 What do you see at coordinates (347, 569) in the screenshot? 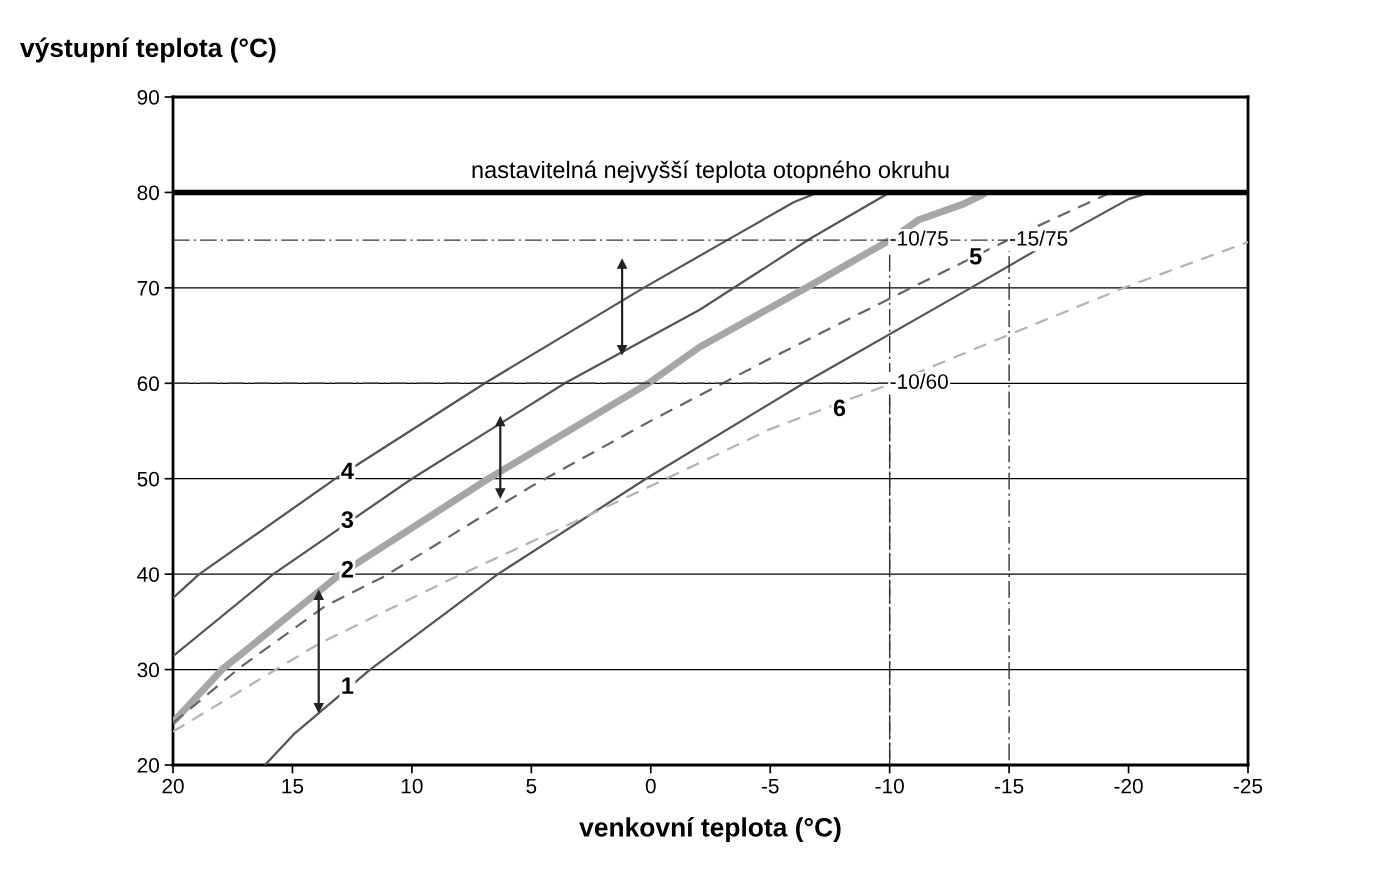
I see `annotation: 2` at bounding box center [347, 569].